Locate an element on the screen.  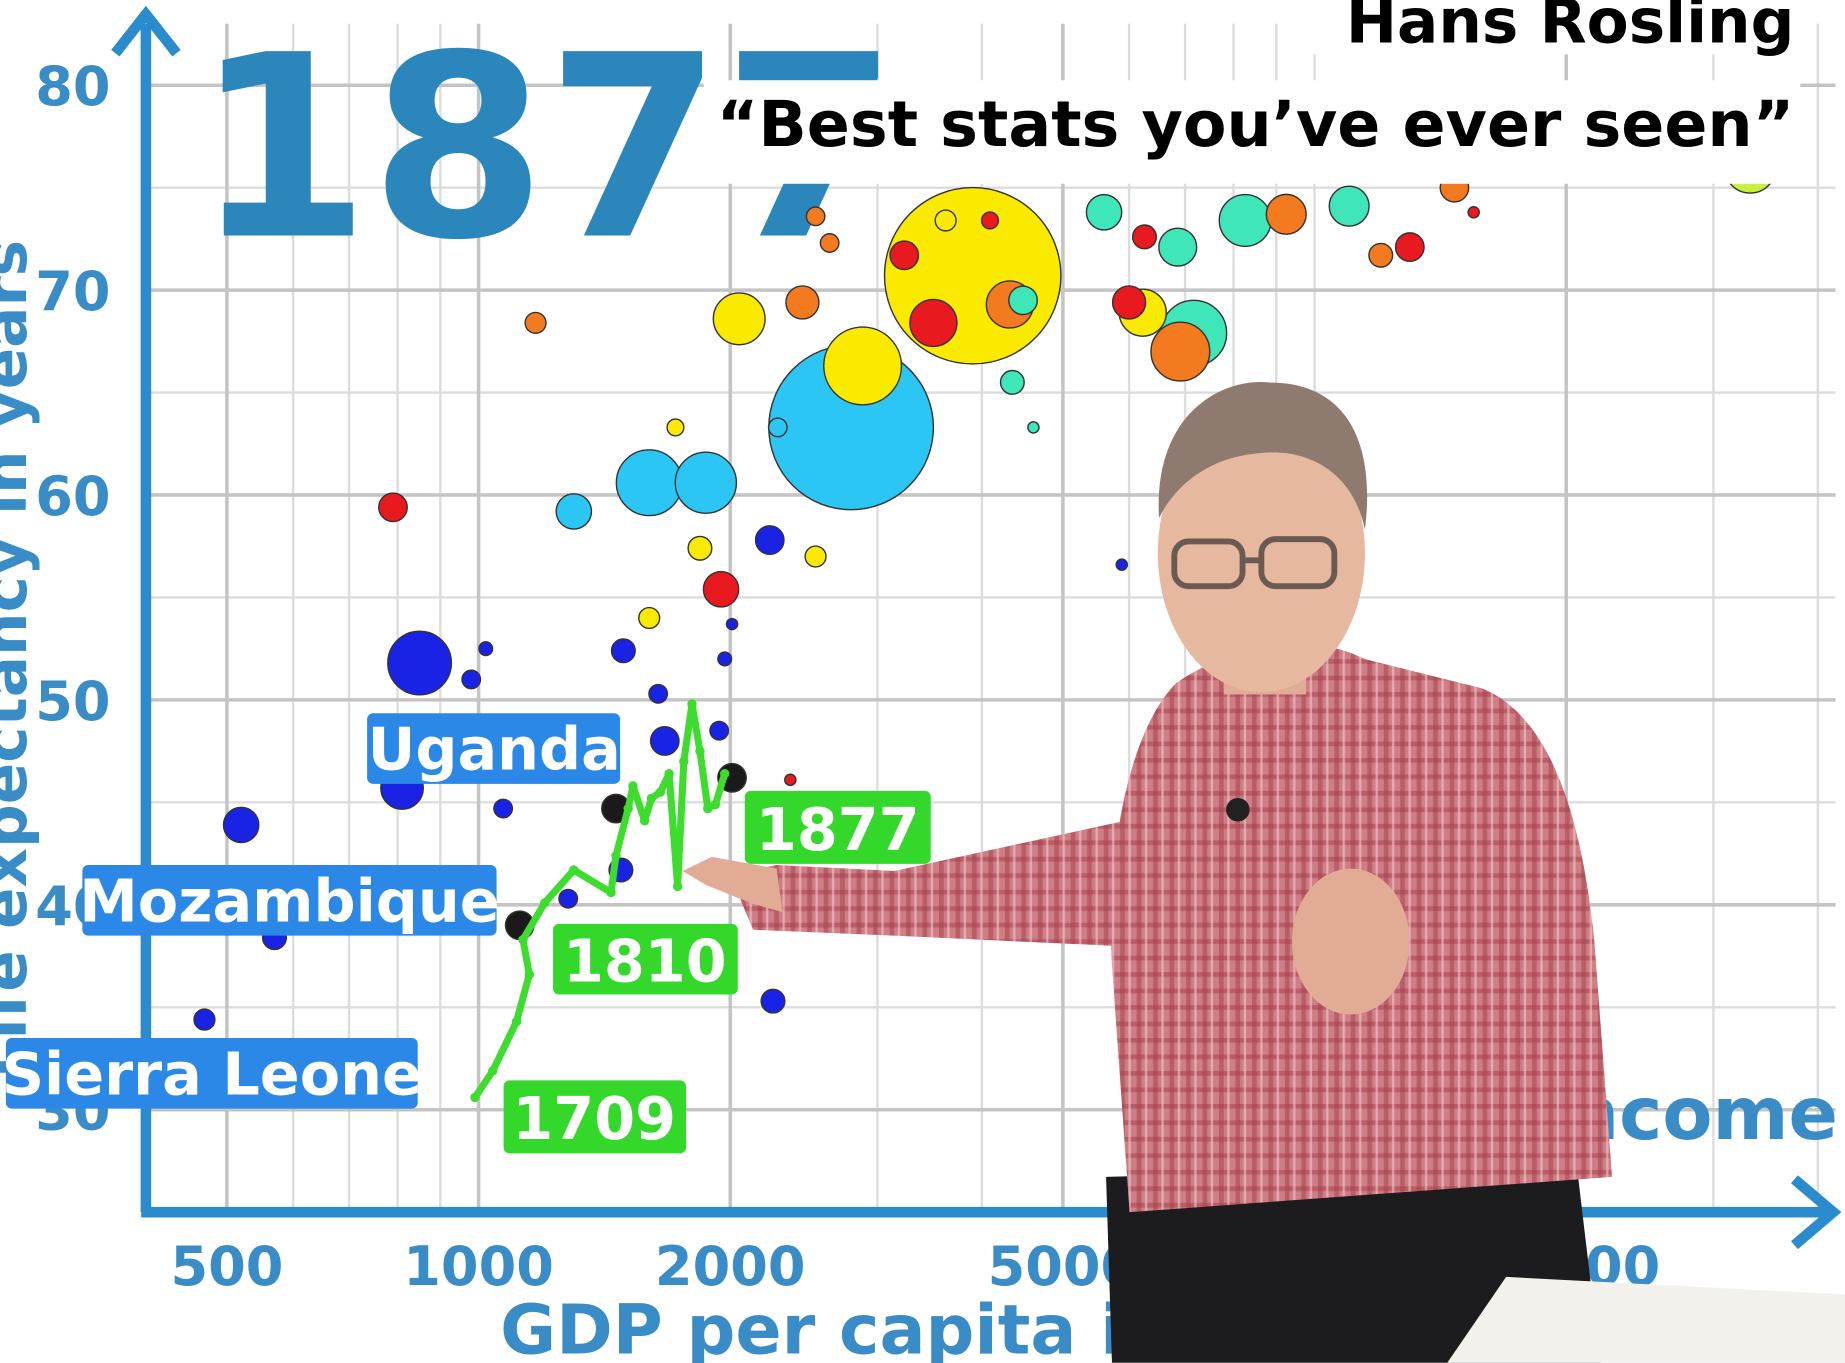
year-label: 1810 is located at coordinates (645, 961).